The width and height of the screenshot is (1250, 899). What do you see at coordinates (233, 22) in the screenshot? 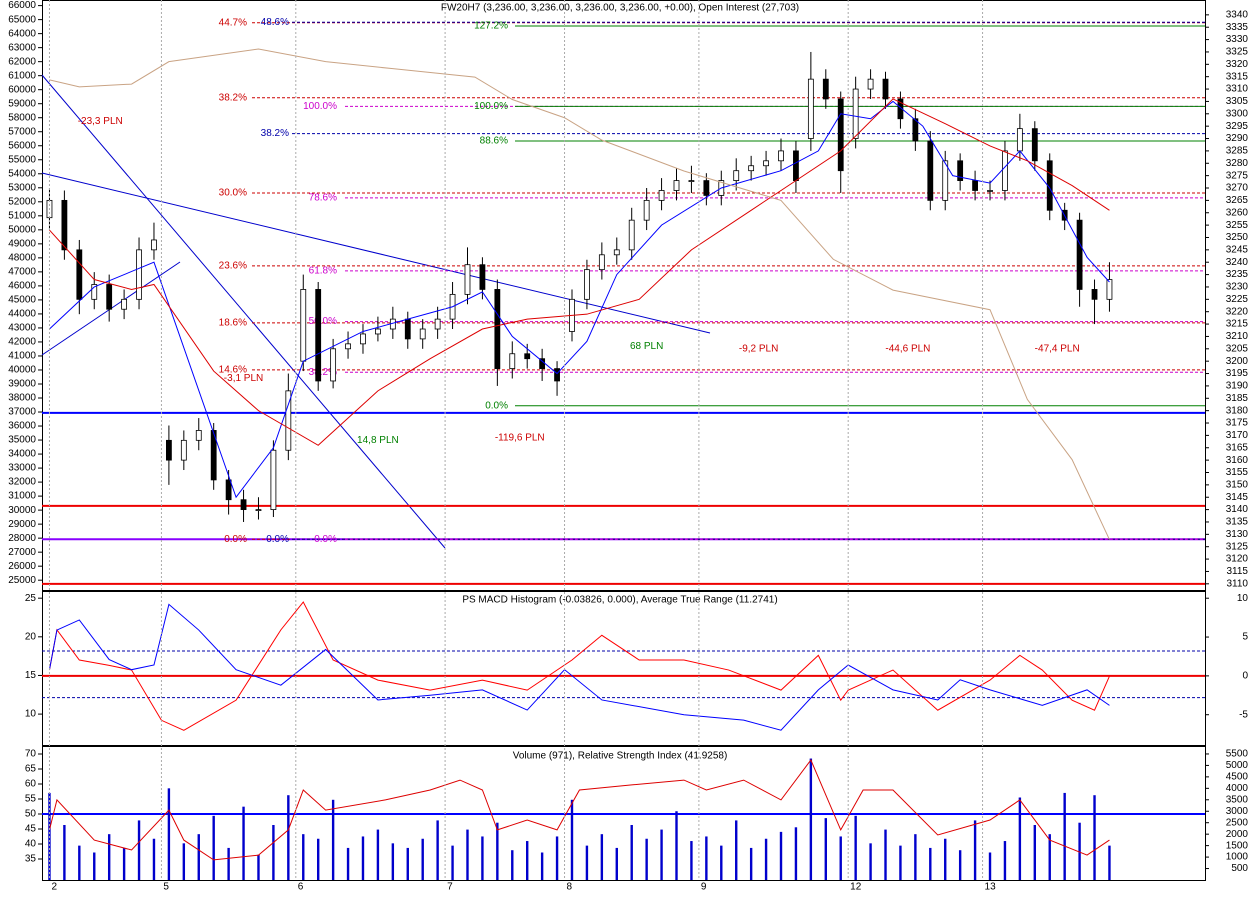
I see `fib-label: 44.7%` at bounding box center [233, 22].